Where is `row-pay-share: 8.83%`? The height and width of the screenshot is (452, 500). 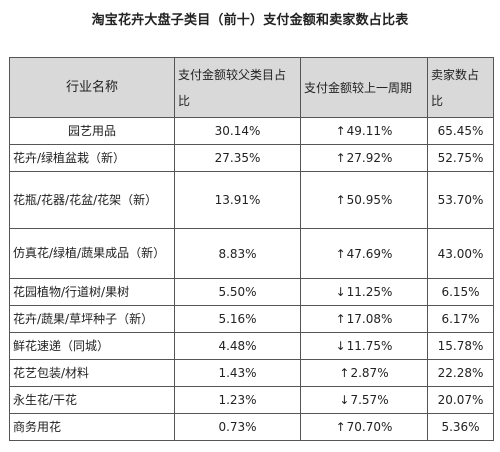 row-pay-share: 8.83% is located at coordinates (237, 253).